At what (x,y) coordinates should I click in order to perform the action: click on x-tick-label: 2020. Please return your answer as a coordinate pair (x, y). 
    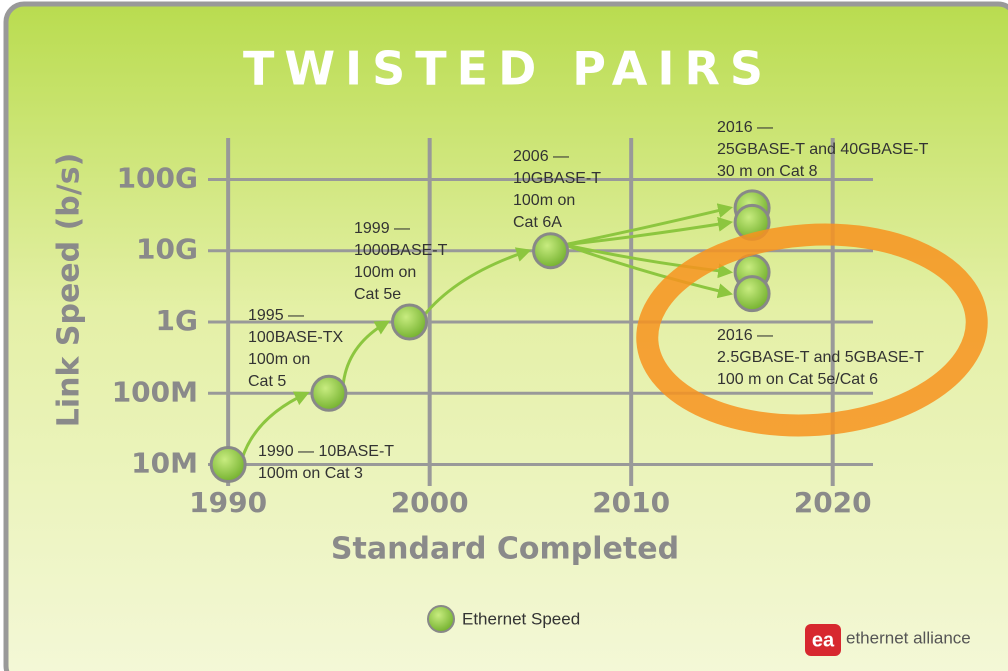
    Looking at the image, I should click on (833, 502).